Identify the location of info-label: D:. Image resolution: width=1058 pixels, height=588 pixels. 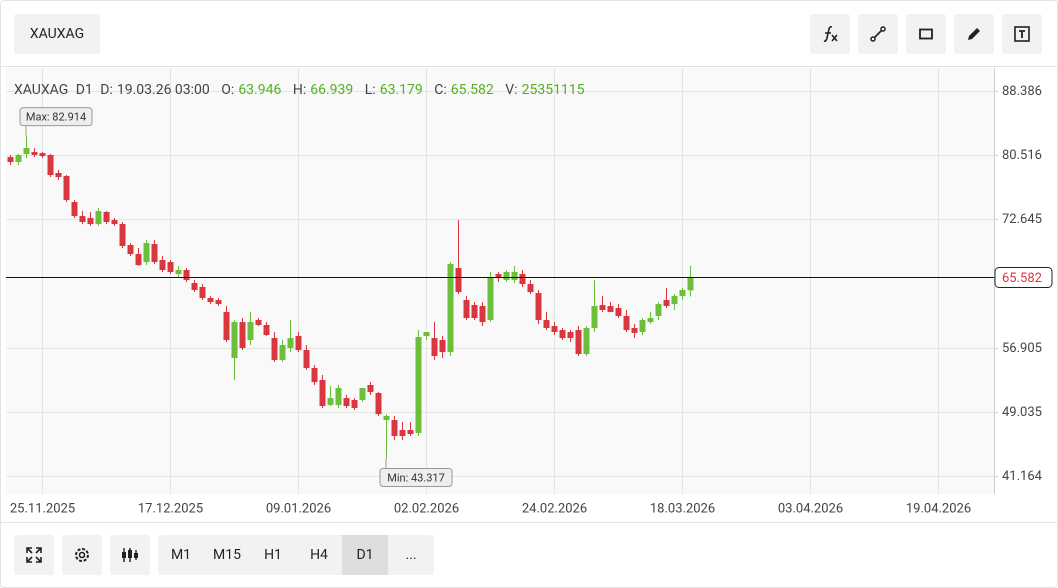
(106, 90).